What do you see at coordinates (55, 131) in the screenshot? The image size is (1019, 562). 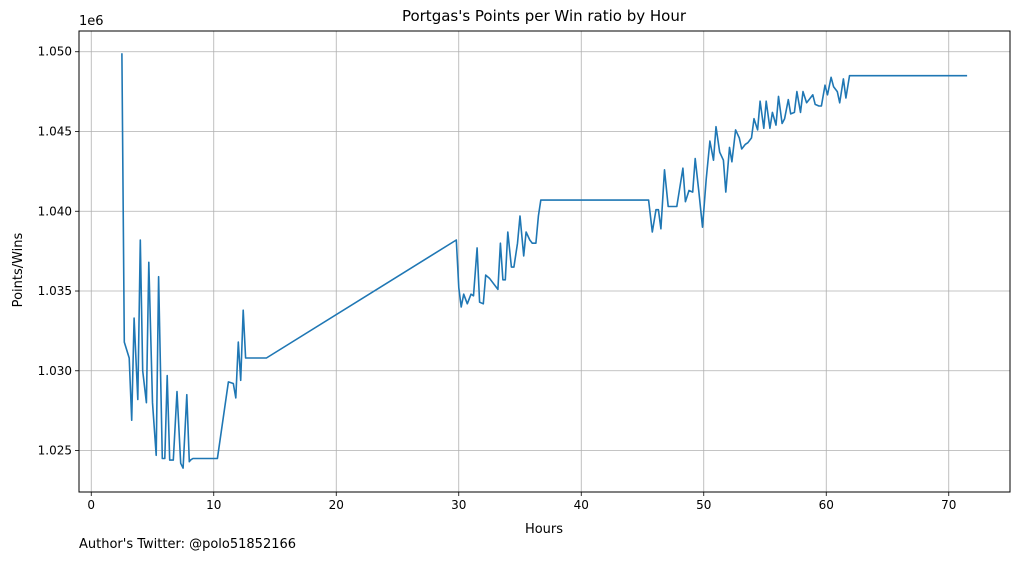 I see `y-tick-label: 1.045` at bounding box center [55, 131].